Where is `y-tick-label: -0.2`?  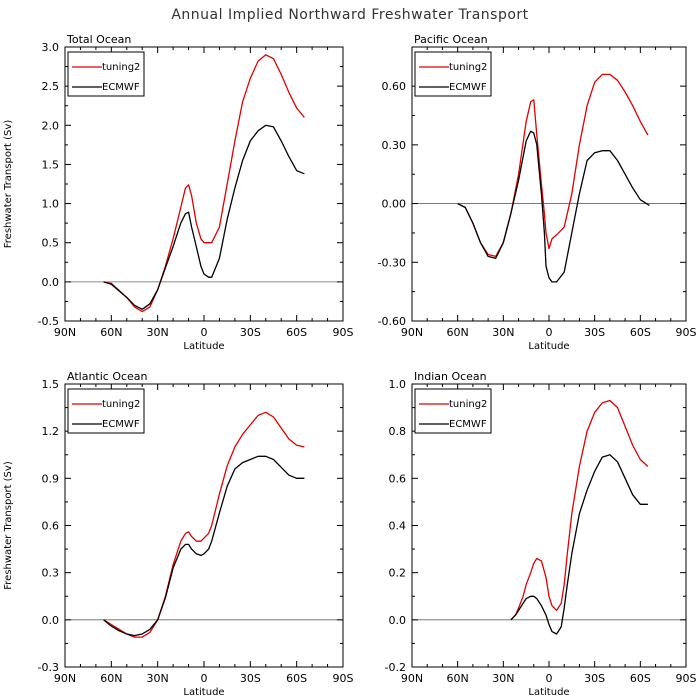 y-tick-label: -0.2 is located at coordinates (395, 667).